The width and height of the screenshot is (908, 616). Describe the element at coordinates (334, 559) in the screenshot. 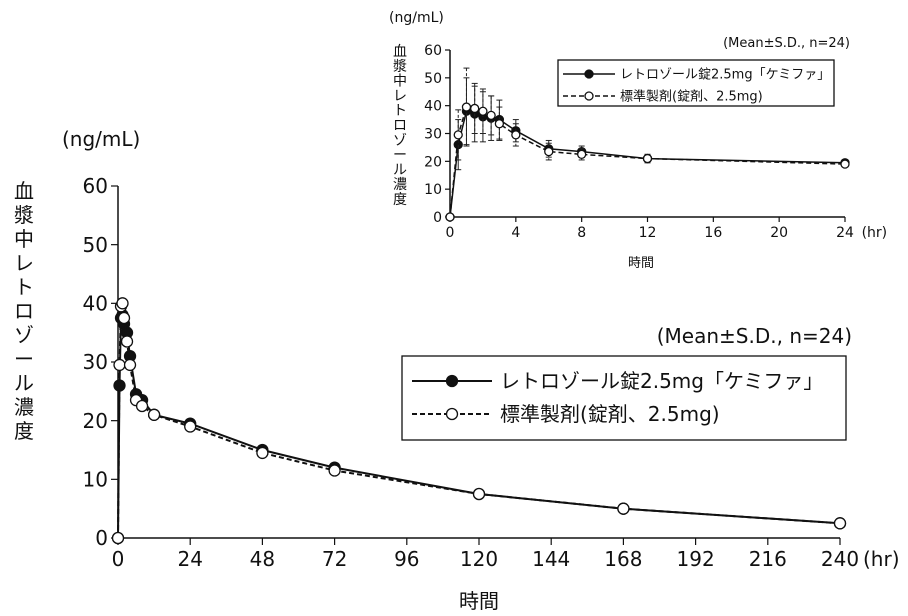

I see `x-tick-label: 72` at that location.